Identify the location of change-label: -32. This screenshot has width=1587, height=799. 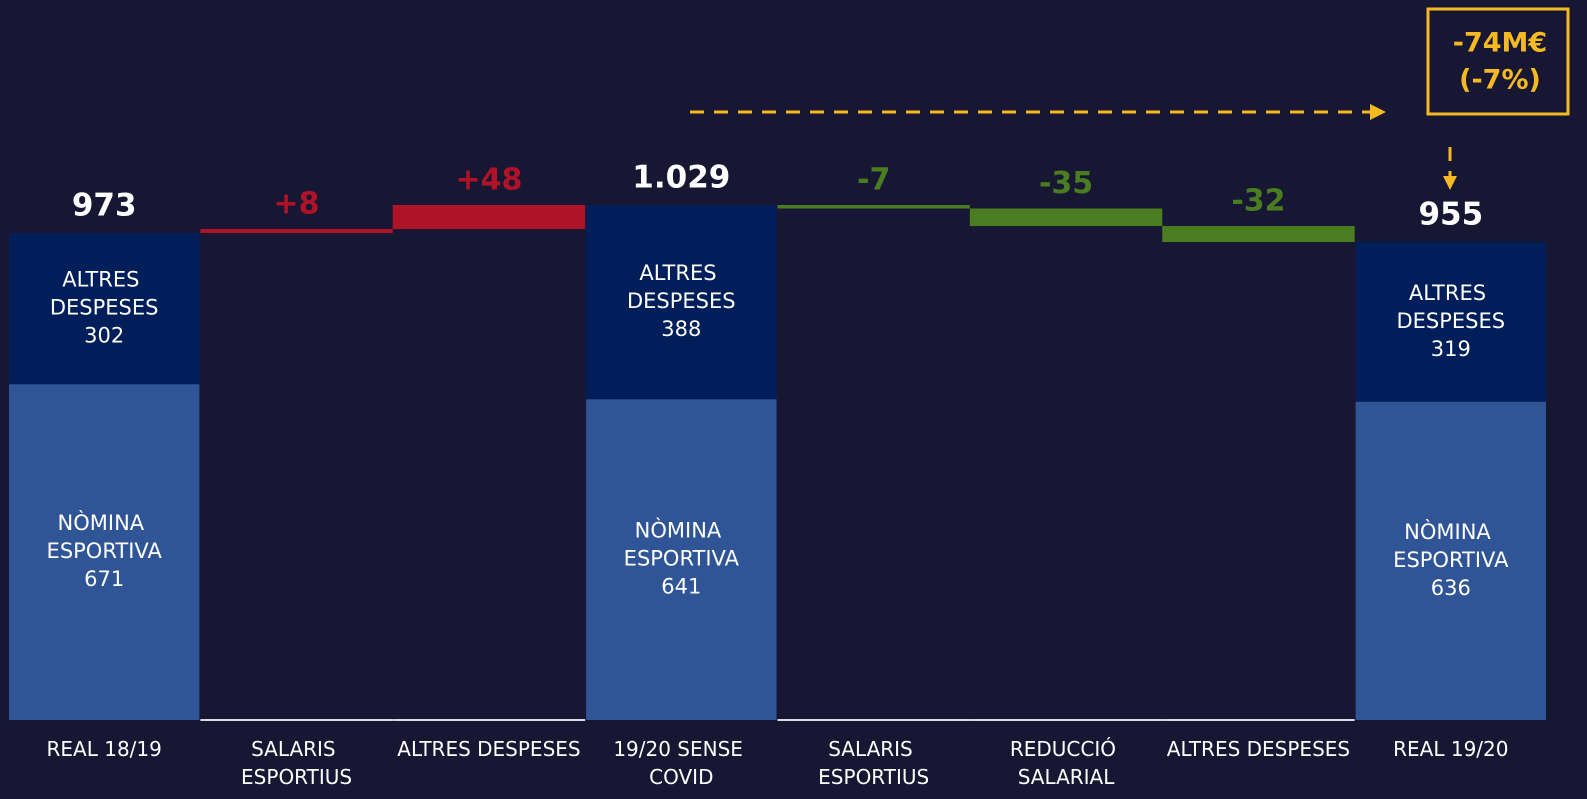
(1258, 201).